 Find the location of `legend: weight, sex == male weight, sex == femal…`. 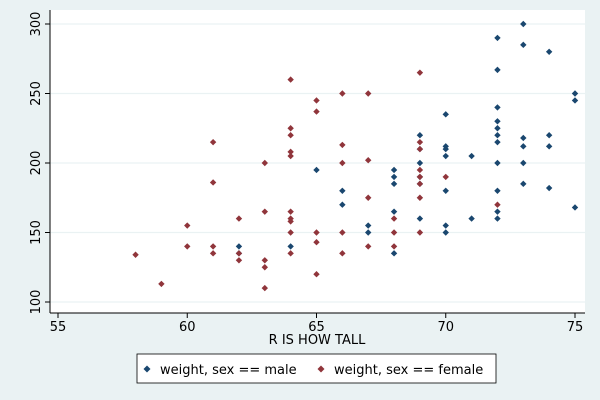

legend: weight, sex == male weight, sex == femal… is located at coordinates (316, 368).